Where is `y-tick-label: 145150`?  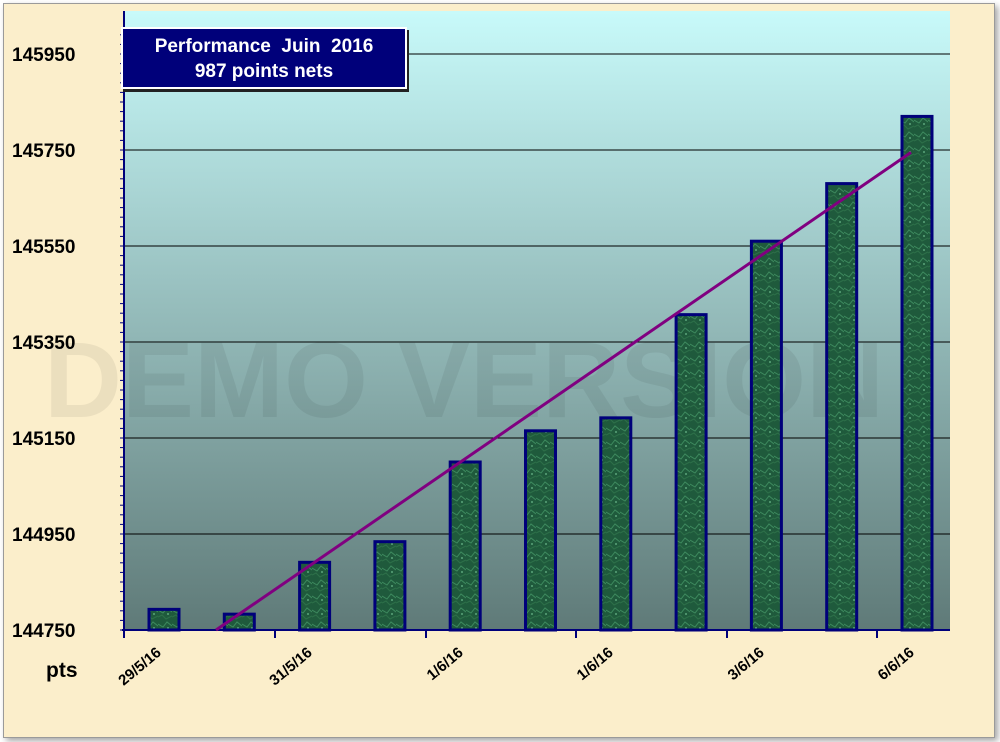
y-tick-label: 145150 is located at coordinates (43, 439).